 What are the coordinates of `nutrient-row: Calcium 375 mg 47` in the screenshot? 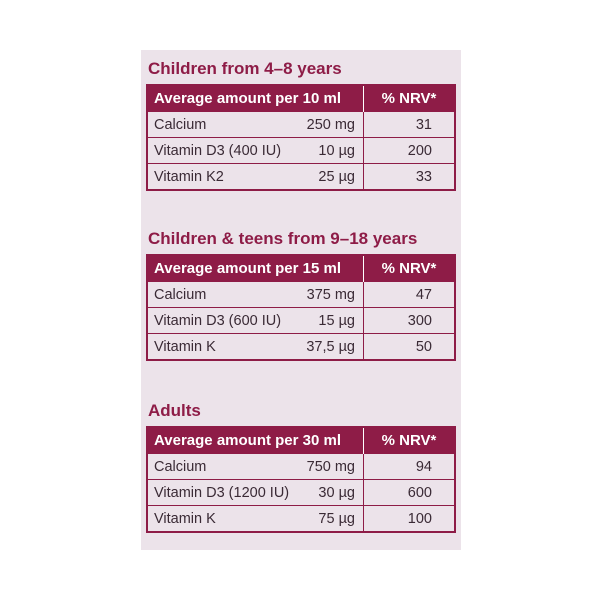 It's located at (301, 294).